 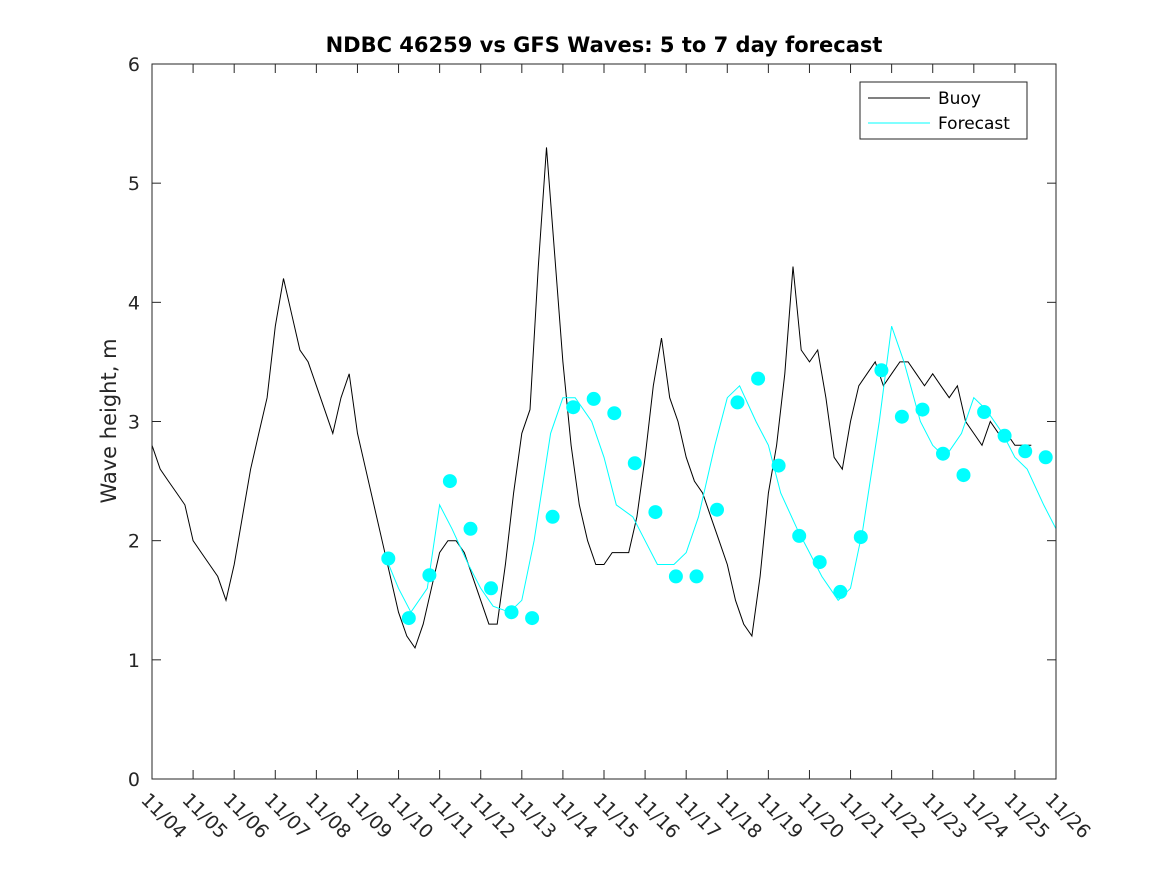 I want to click on y-axis-label: Wave height, m, so click(x=109, y=420).